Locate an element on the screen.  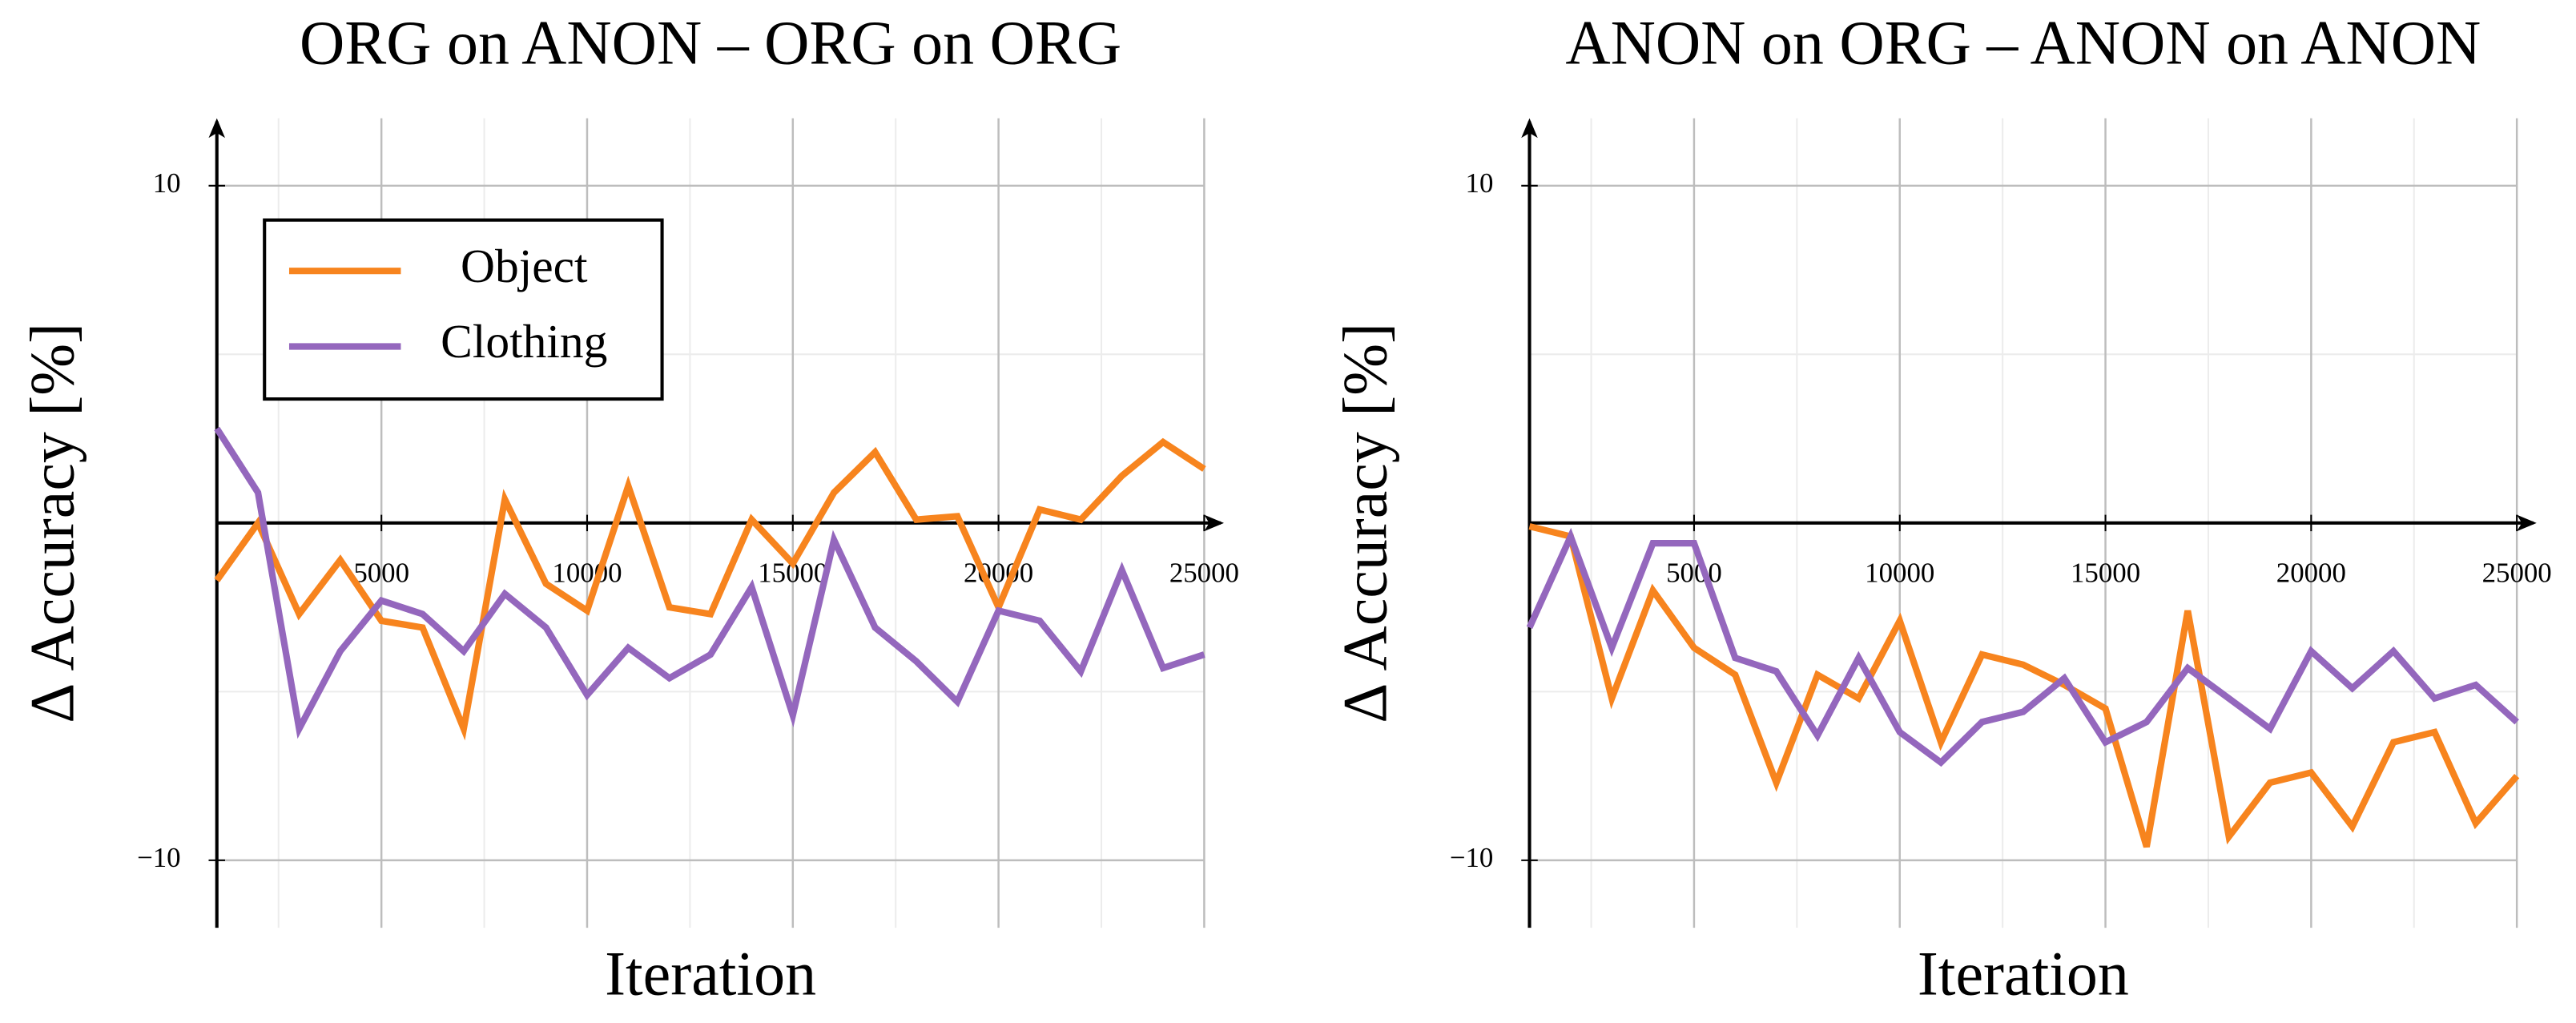
legend-label: Clothing is located at coordinates (524, 342).